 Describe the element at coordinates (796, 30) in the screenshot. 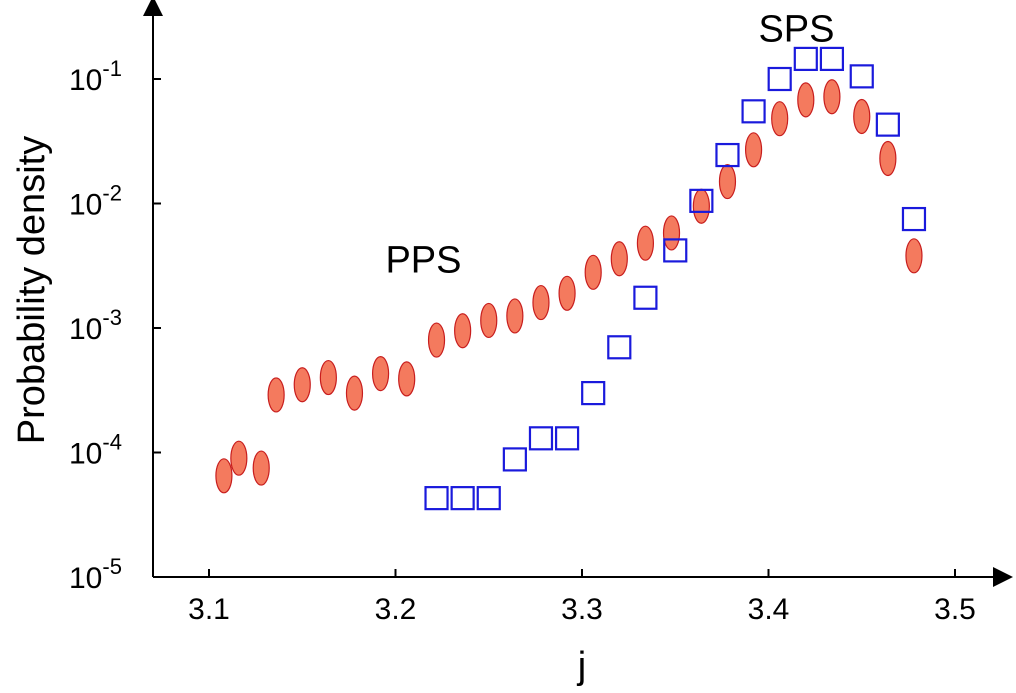

I see `annotation-sps: SPS` at that location.